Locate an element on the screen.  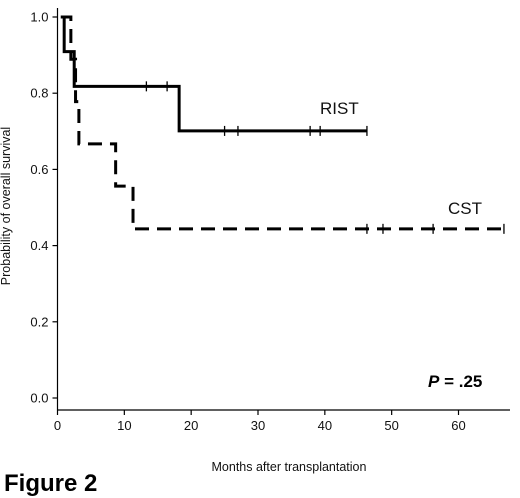
y-tick-label: 0.6 is located at coordinates (39, 169).